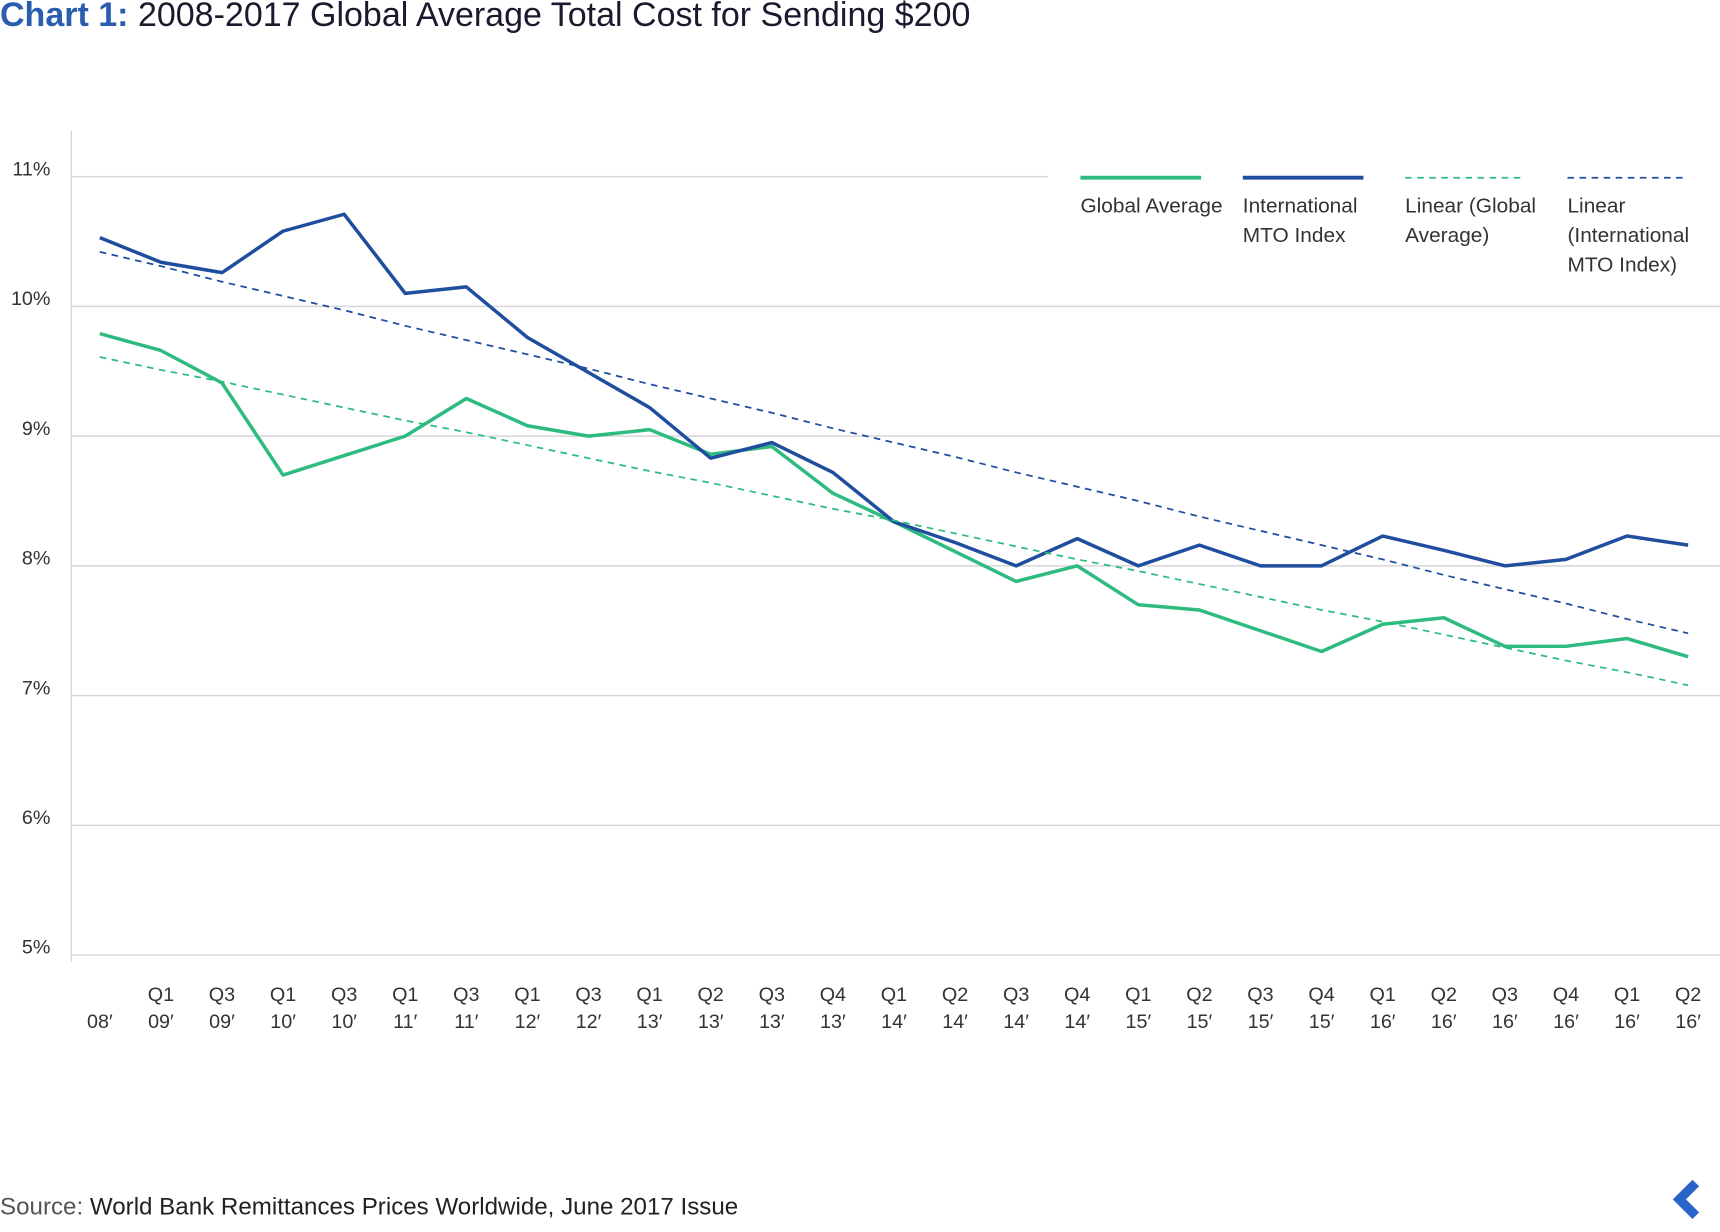 This screenshot has width=1720, height=1232. I want to click on x-tick-label: Q3 11′, so click(466, 1008).